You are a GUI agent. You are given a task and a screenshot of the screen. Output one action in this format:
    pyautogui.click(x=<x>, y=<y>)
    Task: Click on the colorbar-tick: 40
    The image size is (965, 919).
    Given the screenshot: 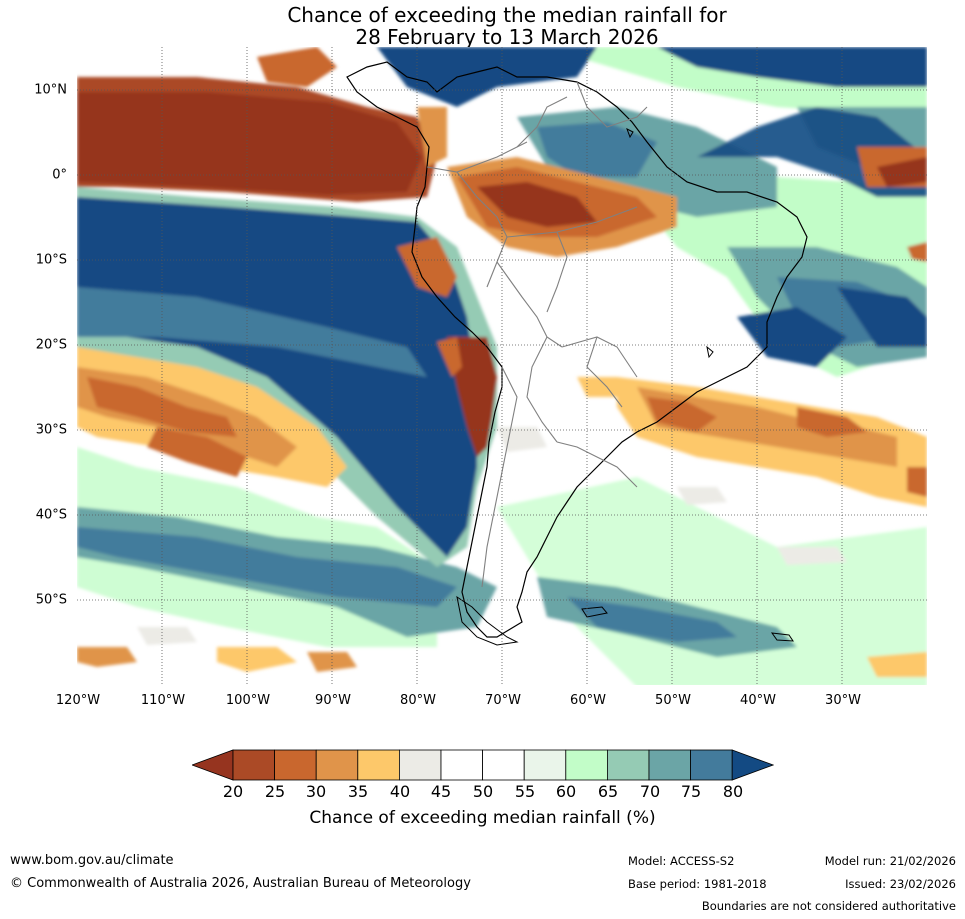 What is the action you would take?
    pyautogui.click(x=400, y=791)
    